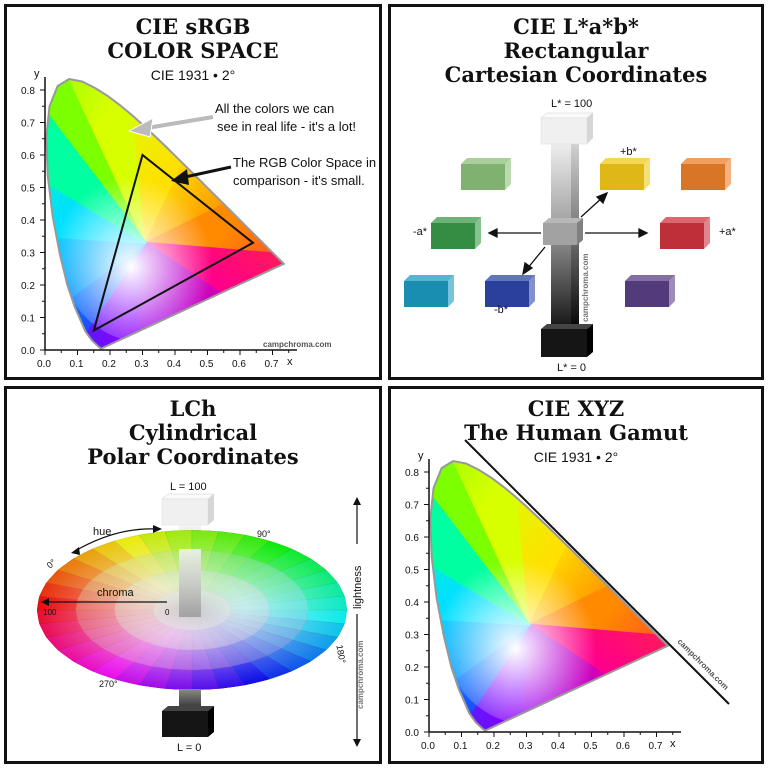 This screenshot has height=768, width=768. Describe the element at coordinates (108, 684) in the screenshot. I see `lch-270deg-label: 270°` at that location.